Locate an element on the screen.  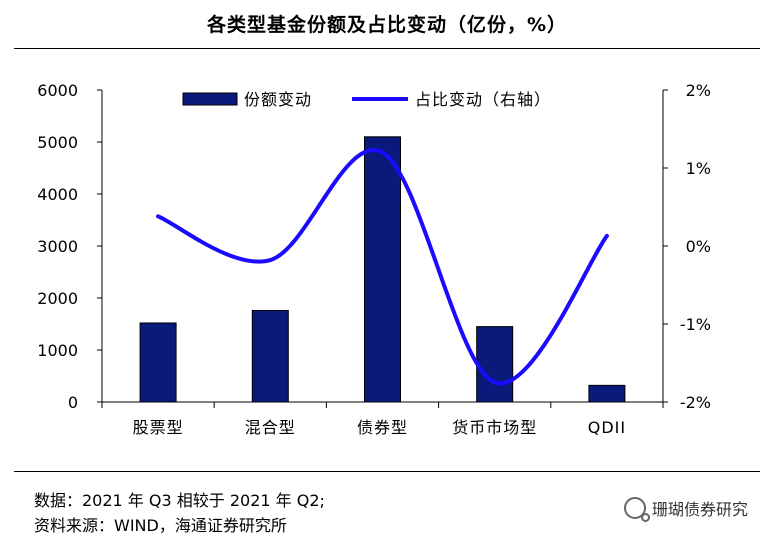
x-tick-label: 混合型 is located at coordinates (270, 427).